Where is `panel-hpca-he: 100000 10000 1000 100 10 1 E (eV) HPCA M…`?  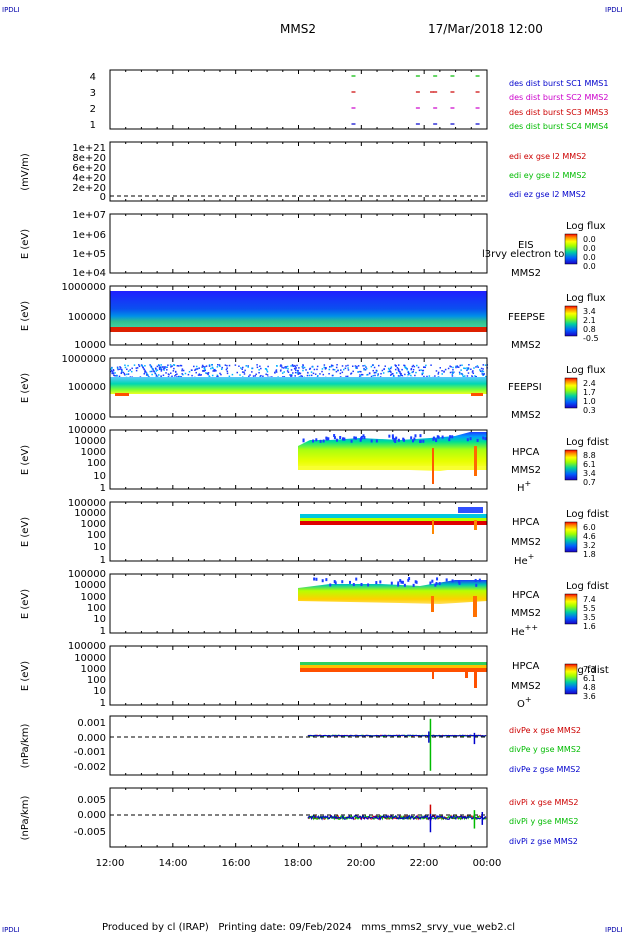
panel-hpca-he: 100000 10000 1000 100 10 1 E (eV) HPCA M… is located at coordinates (314, 532).